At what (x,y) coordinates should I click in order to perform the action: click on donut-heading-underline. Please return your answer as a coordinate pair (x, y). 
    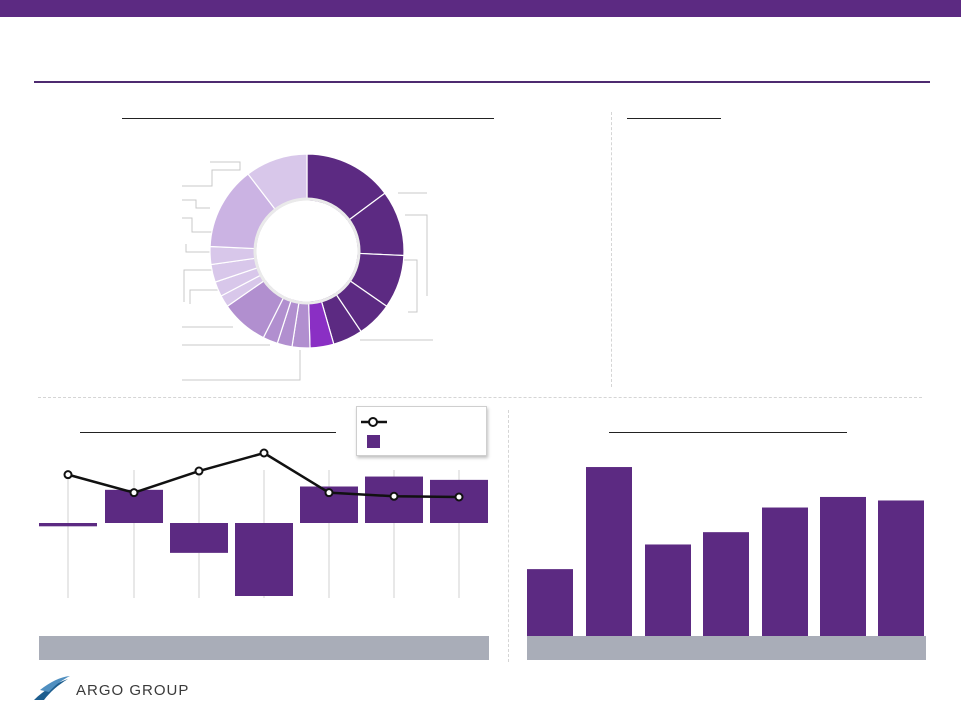
    Looking at the image, I should click on (308, 118).